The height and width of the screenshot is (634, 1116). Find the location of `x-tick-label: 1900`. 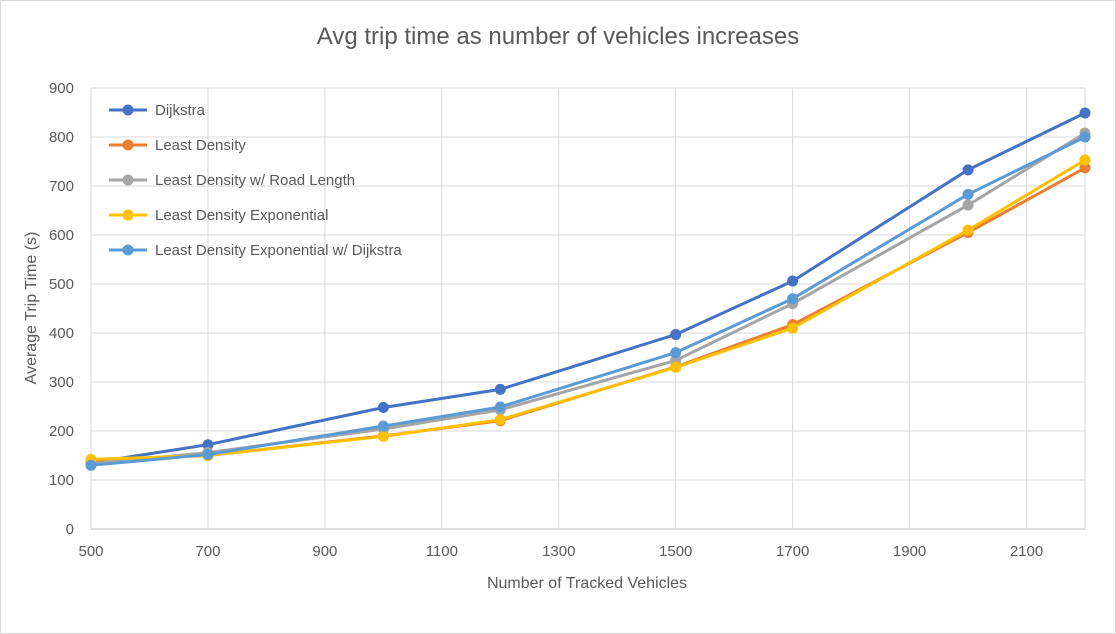

x-tick-label: 1900 is located at coordinates (909, 551).